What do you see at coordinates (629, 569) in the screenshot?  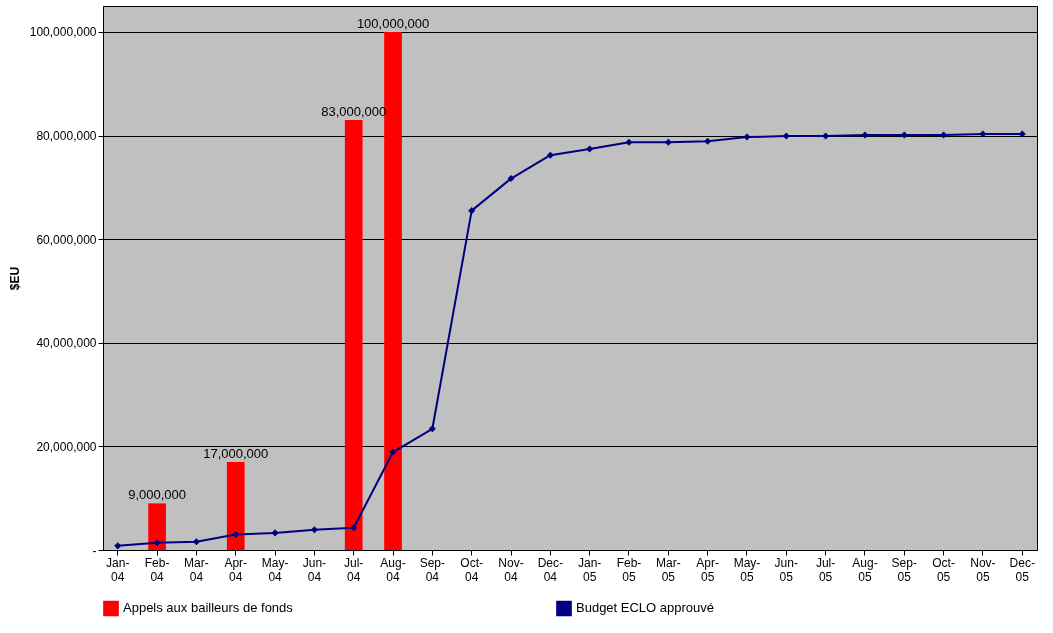 I see `x-tick-label: Feb-05` at bounding box center [629, 569].